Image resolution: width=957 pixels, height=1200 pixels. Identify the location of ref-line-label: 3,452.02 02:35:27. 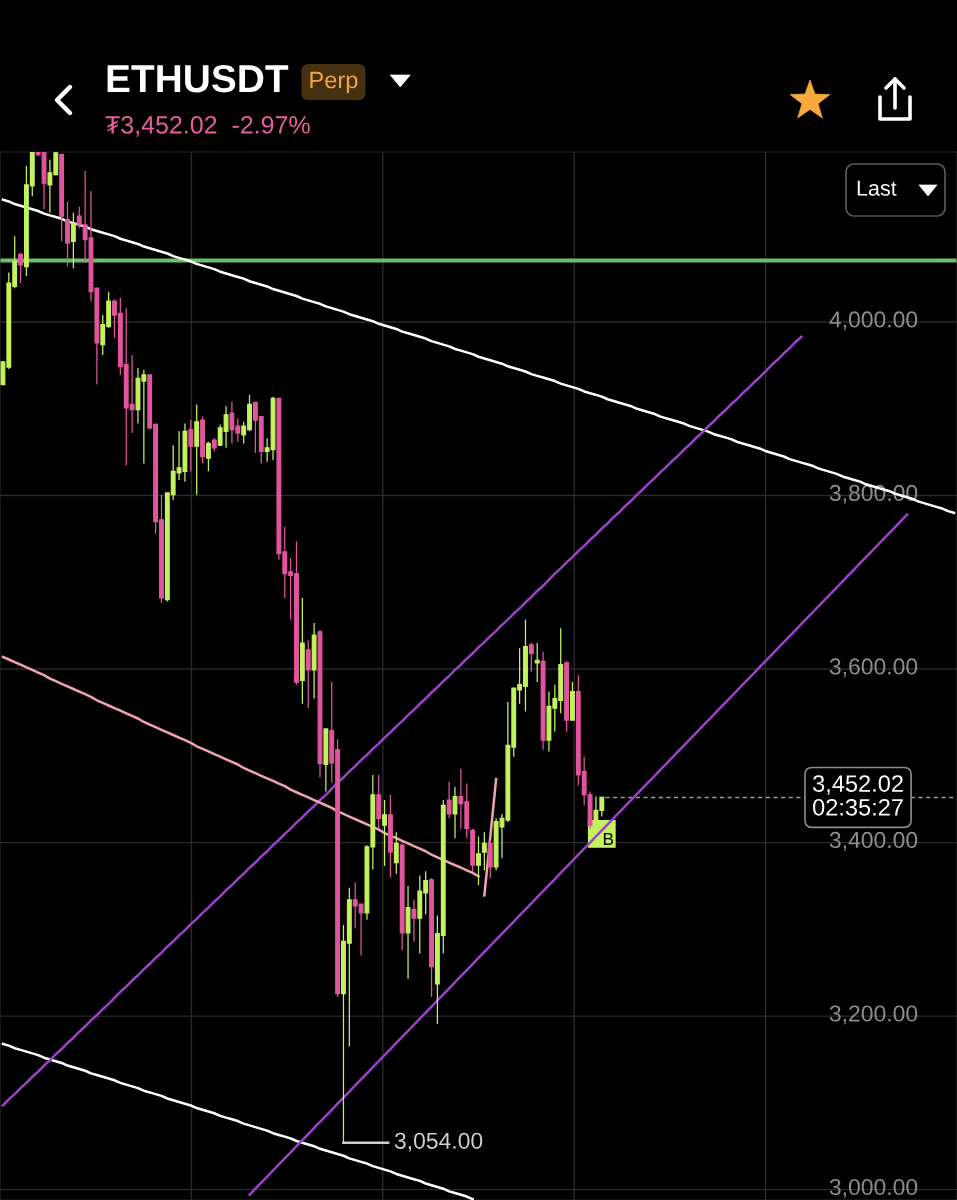
(858, 795).